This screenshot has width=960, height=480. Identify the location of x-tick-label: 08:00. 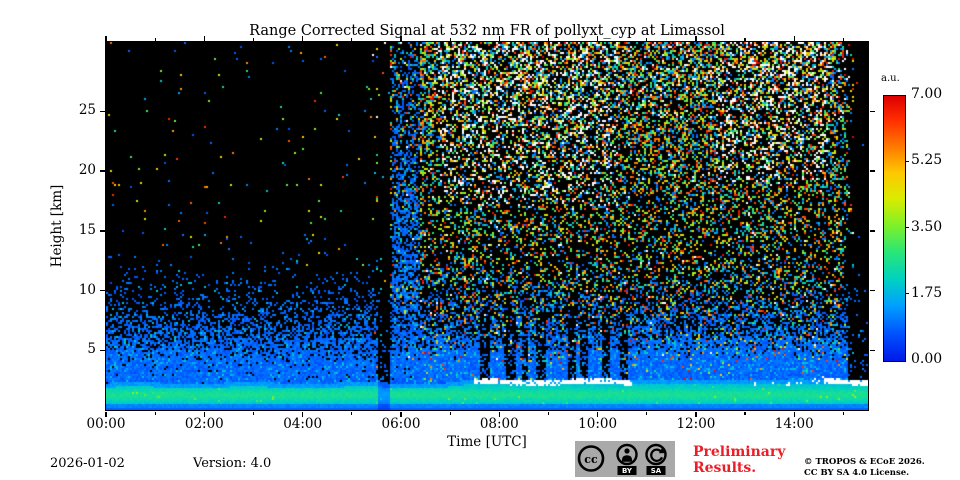
(499, 424).